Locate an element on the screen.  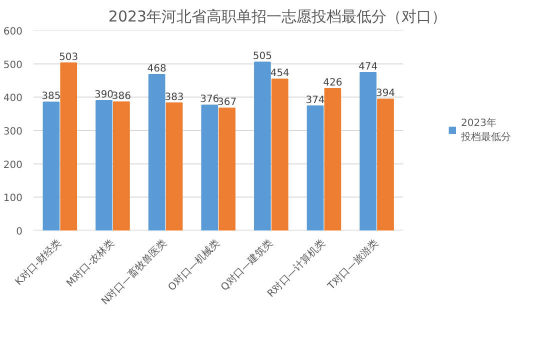
data-label: 426 is located at coordinates (332, 83).